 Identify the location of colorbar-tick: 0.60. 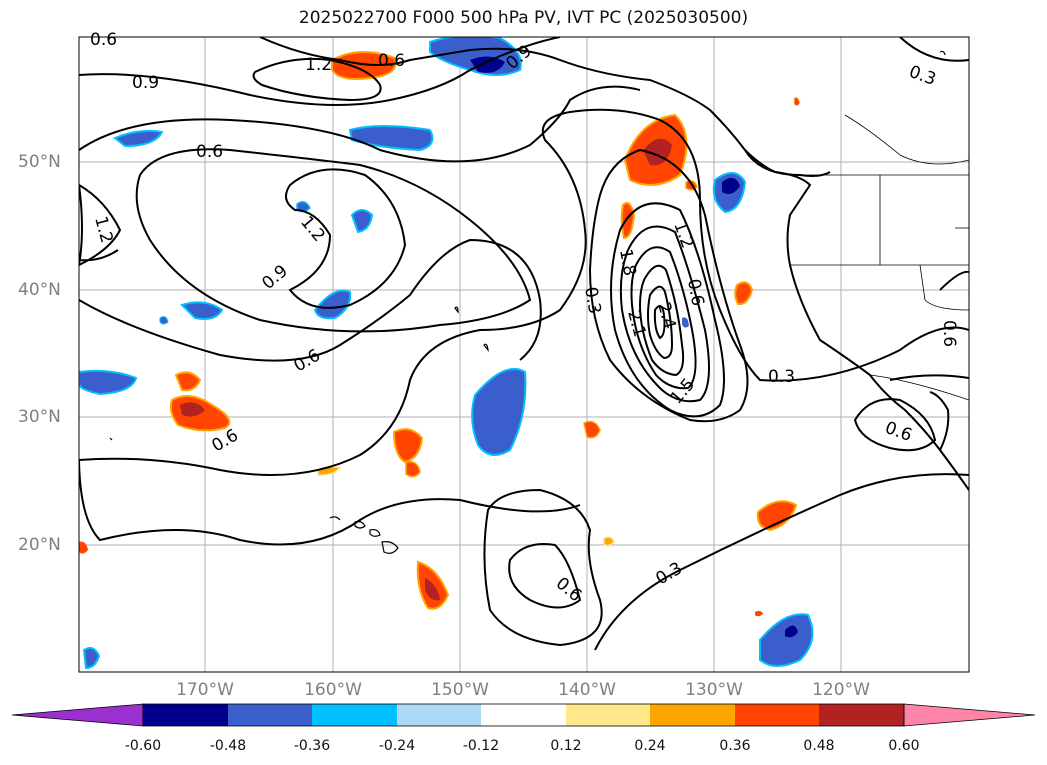
(904, 746).